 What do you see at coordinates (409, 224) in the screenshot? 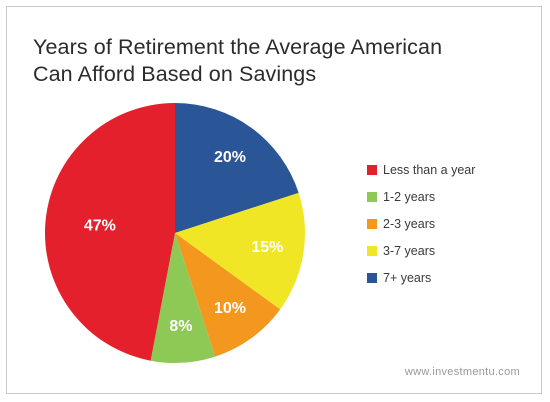
I see `legend-label-2-3-years: 2-3 years` at bounding box center [409, 224].